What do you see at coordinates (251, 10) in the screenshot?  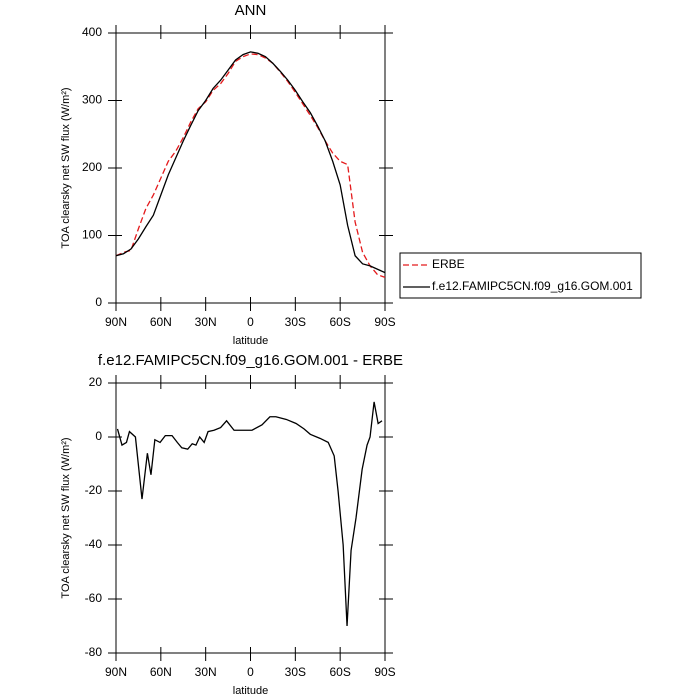 I see `chart-title: ANN` at bounding box center [251, 10].